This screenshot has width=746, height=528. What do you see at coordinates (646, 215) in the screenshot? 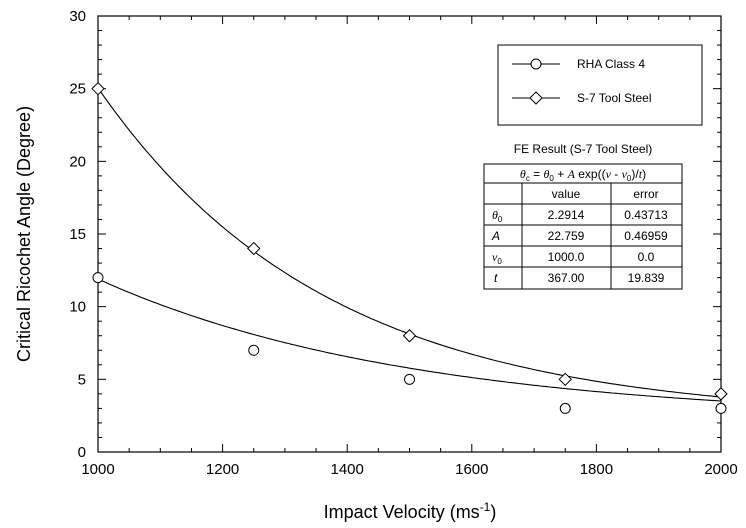
I see `fe-error: 0.43713` at bounding box center [646, 215].